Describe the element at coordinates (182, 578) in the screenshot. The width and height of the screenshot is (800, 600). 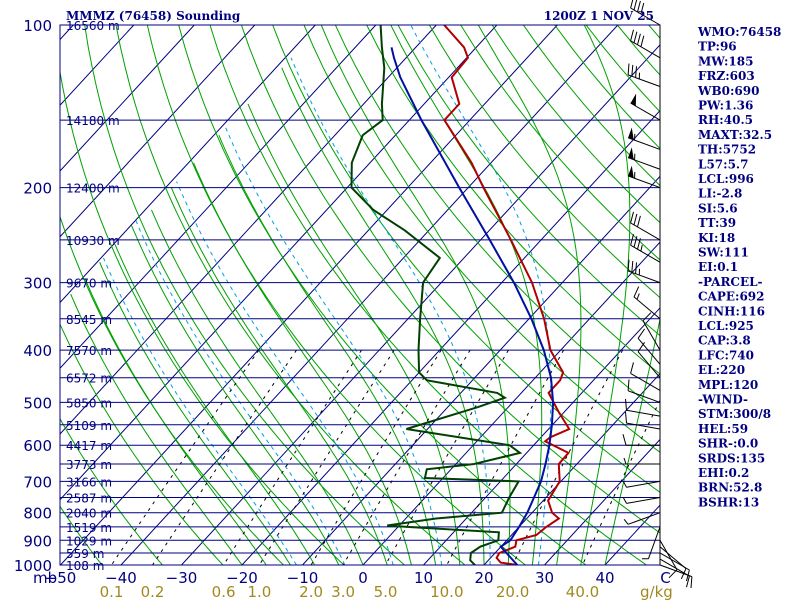
I see `temperature-tick-label: −30` at that location.